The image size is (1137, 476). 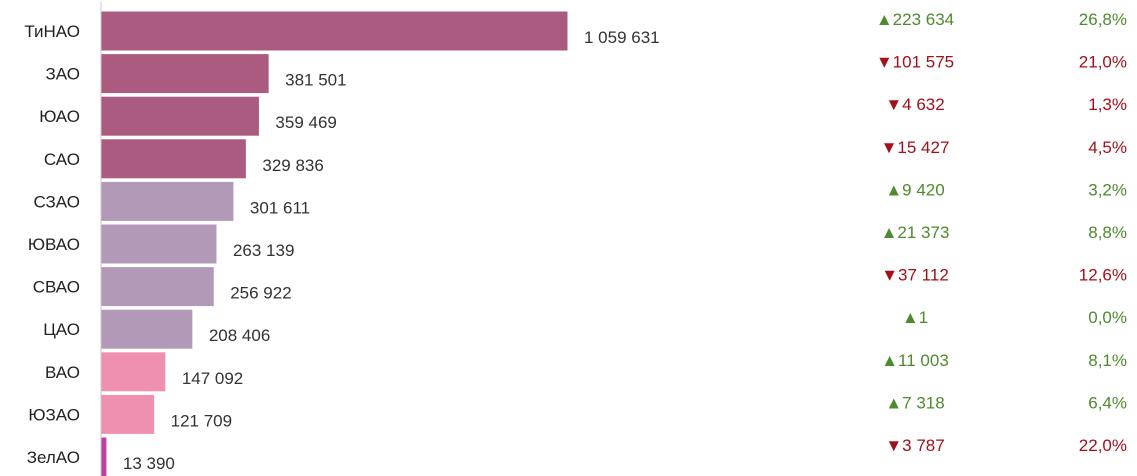 I want to click on value-label: 381 501, so click(x=315, y=80).